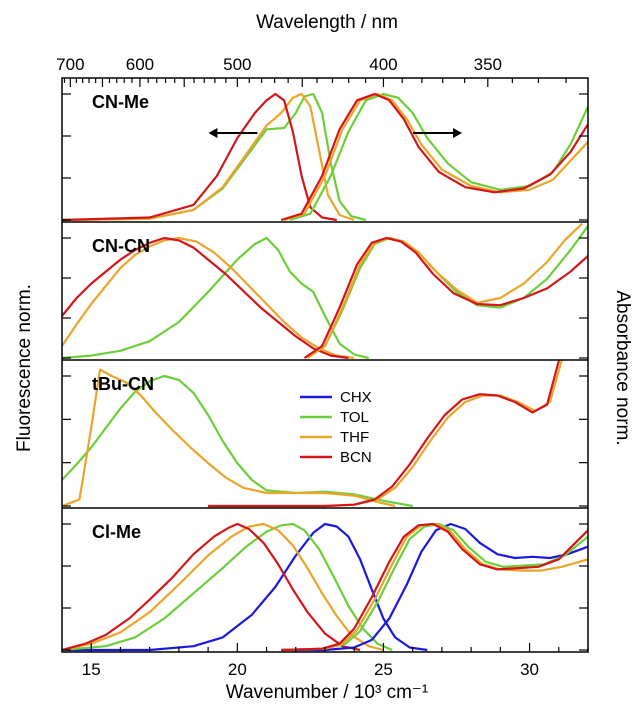 Image resolution: width=636 pixels, height=709 pixels. What do you see at coordinates (336, 457) in the screenshot?
I see `legend-entry-bcn: BCN` at bounding box center [336, 457].